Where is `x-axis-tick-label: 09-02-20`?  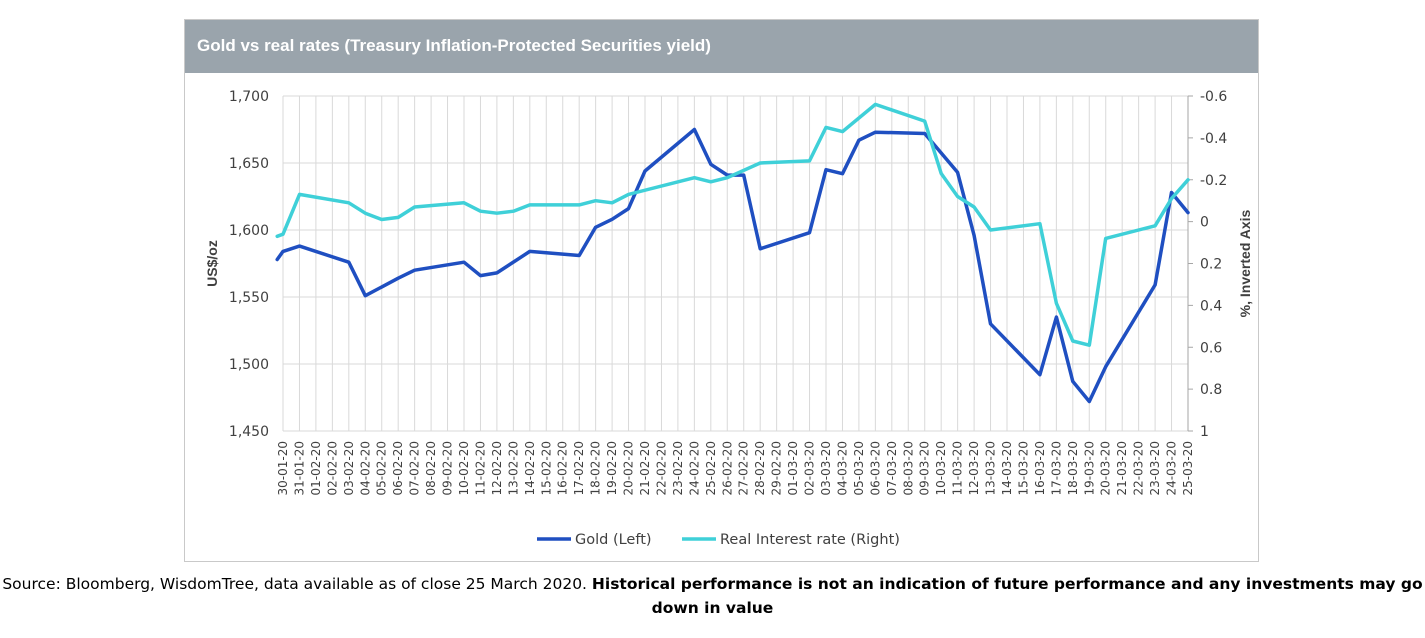 x-axis-tick-label: 09-02-20 is located at coordinates (448, 468).